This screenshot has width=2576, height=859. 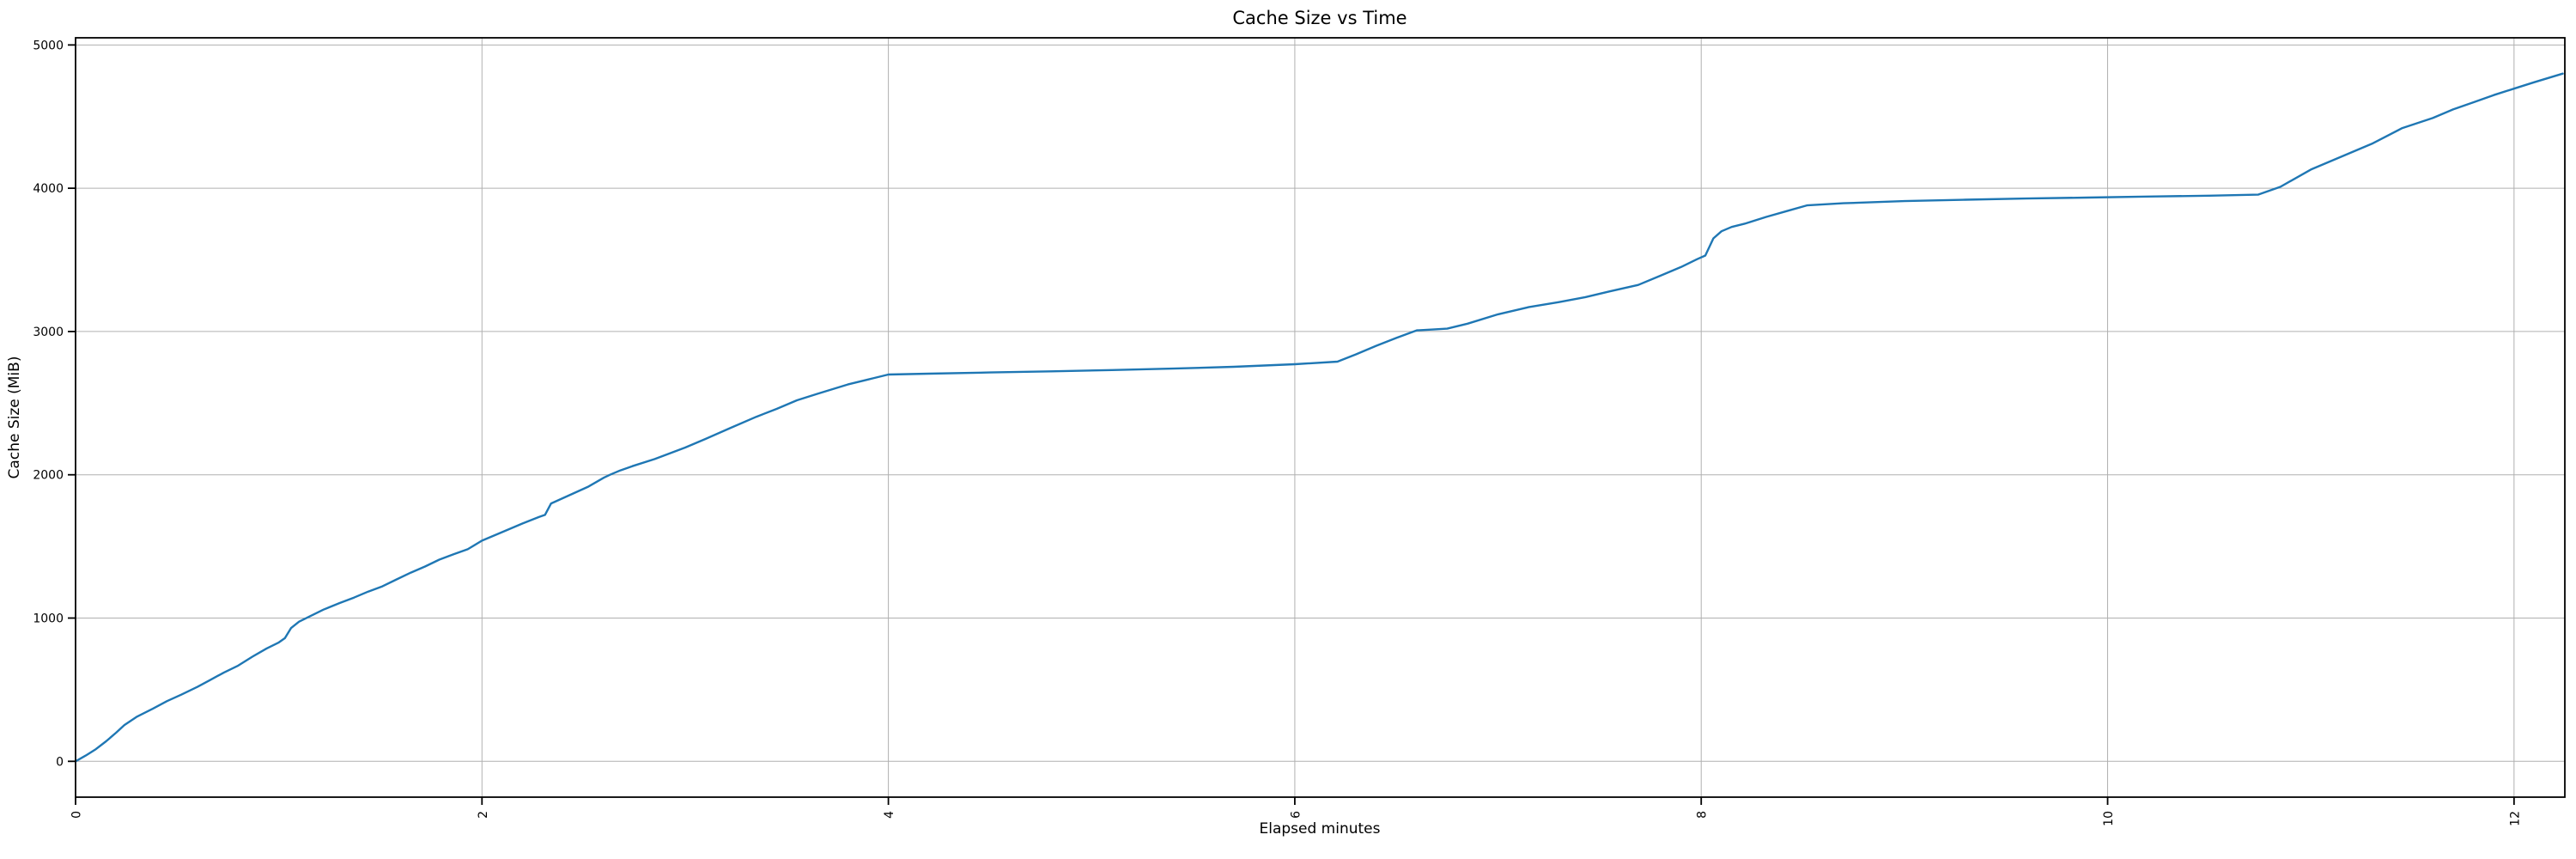 I want to click on x-axis-label: Elapsed minutes, so click(x=1320, y=829).